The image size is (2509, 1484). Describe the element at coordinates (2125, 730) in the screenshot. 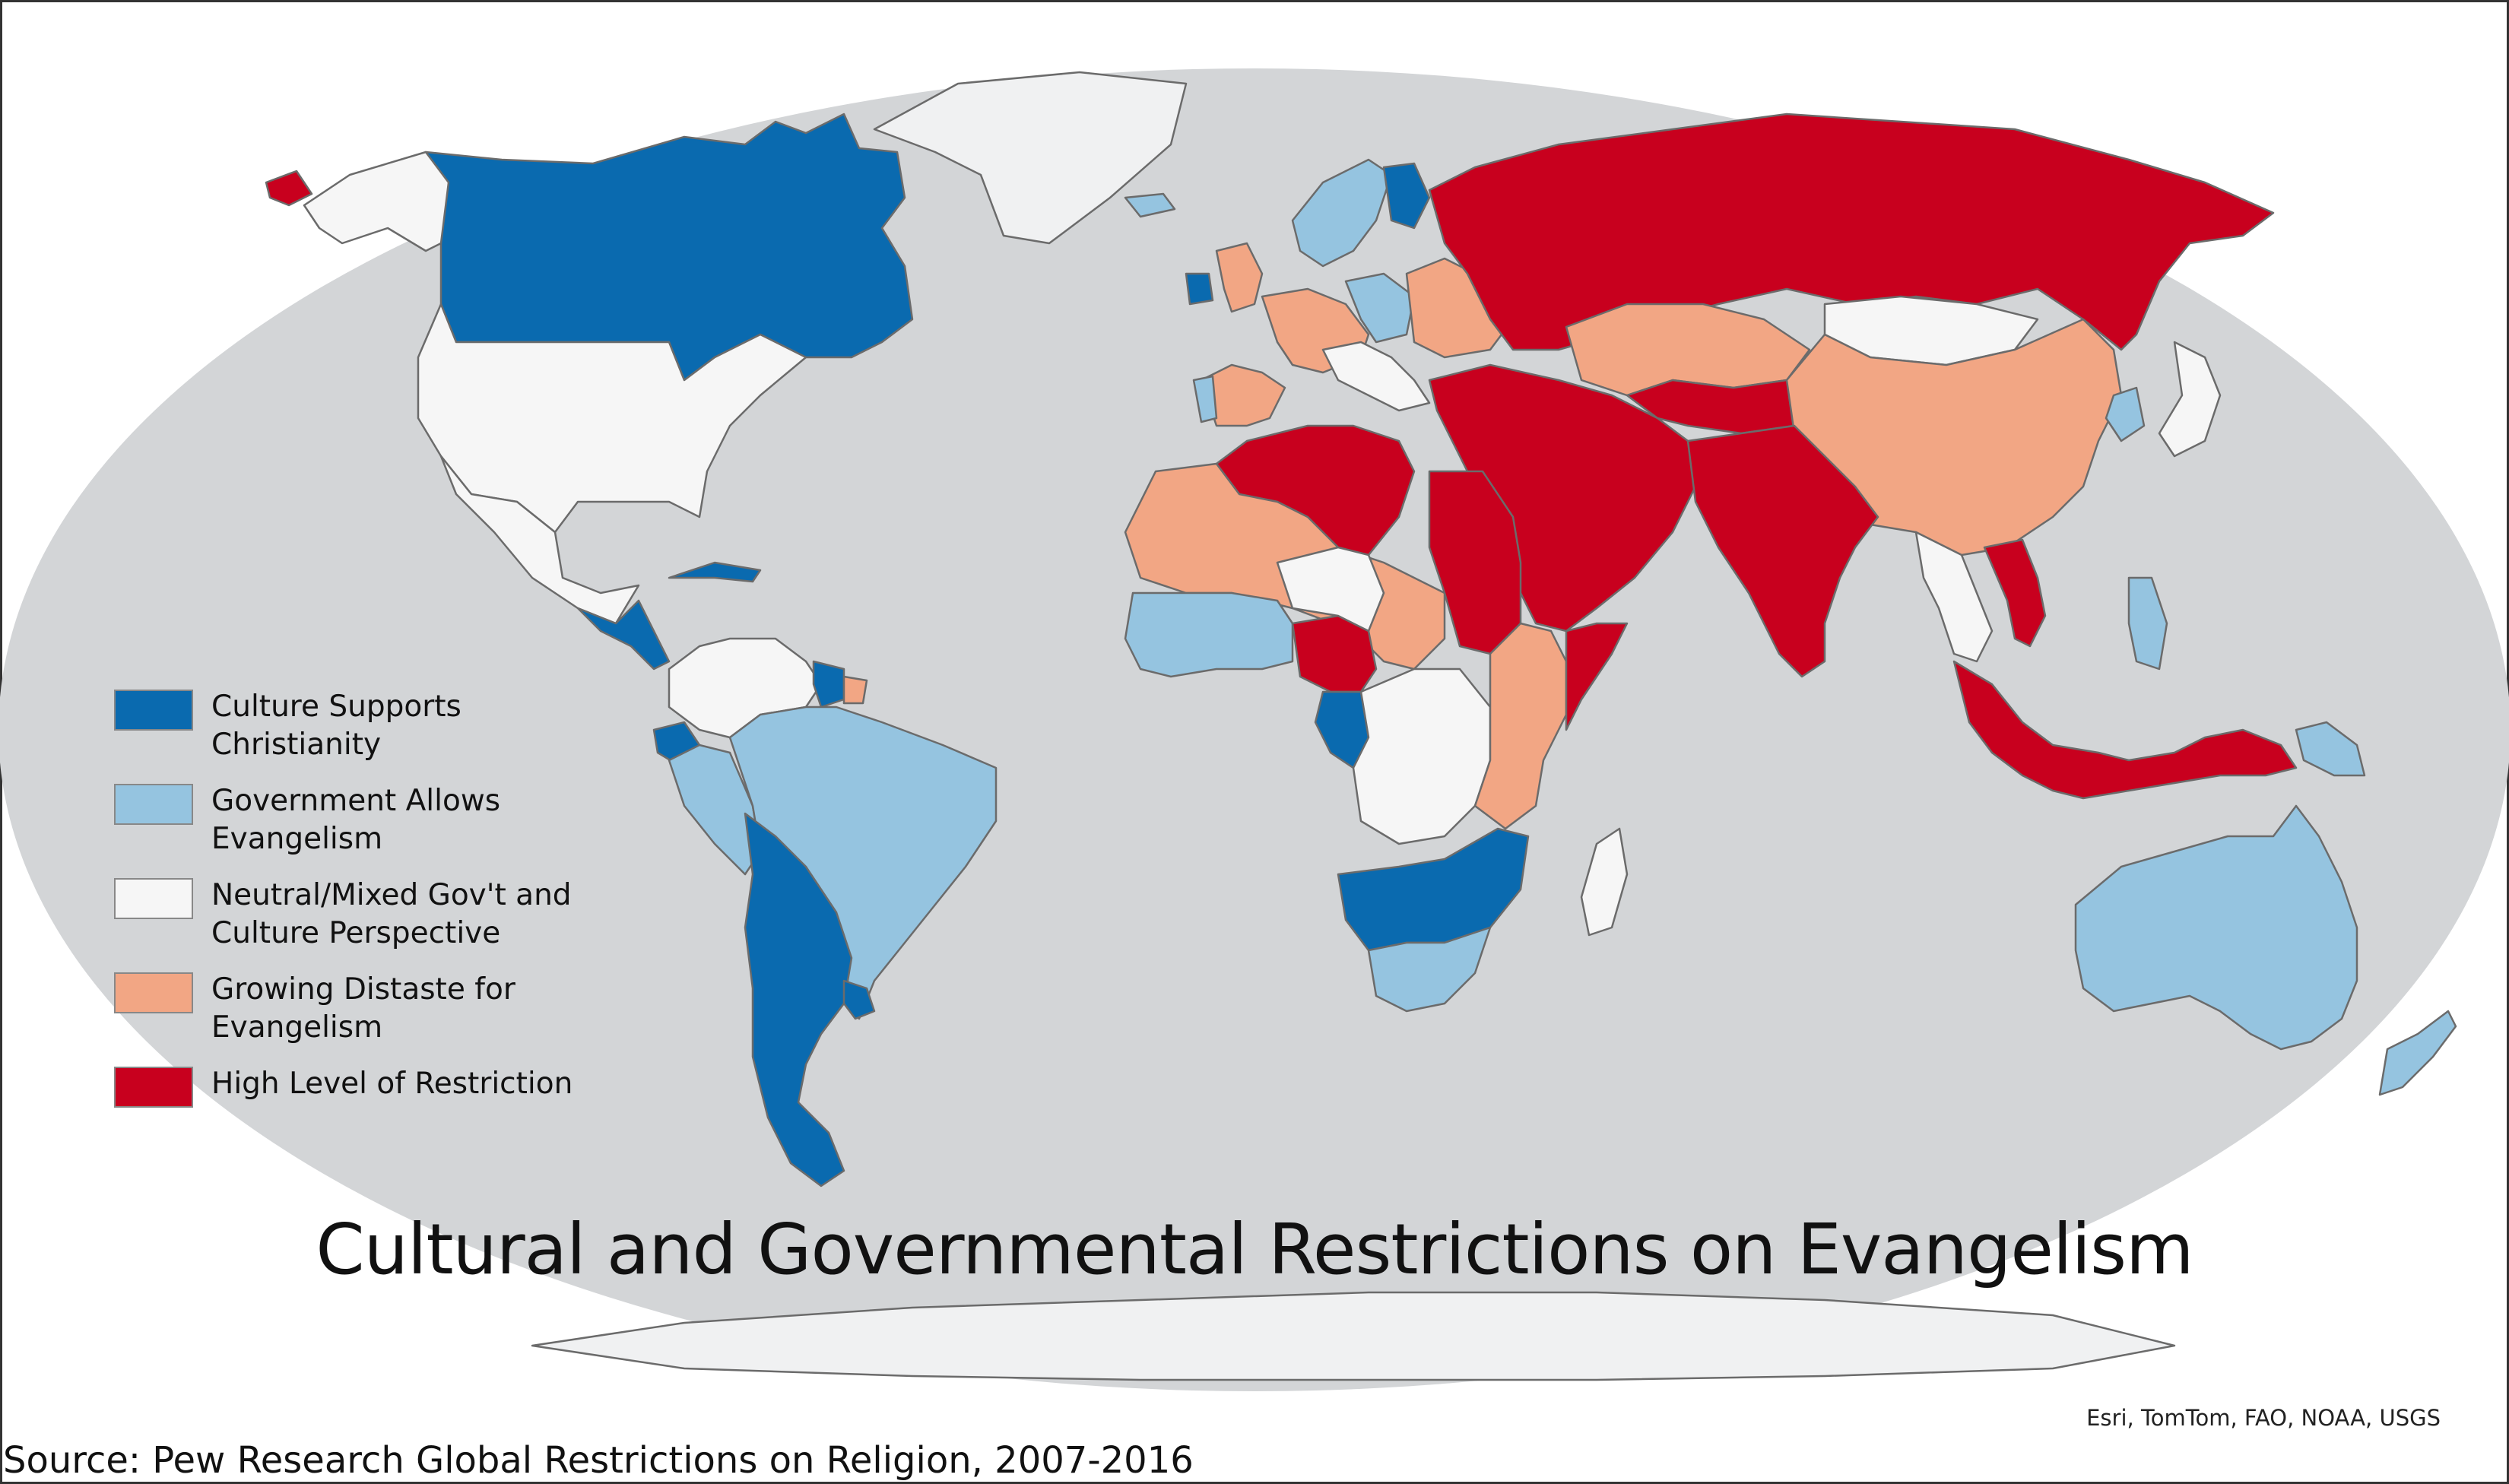

I see `country-indonesia` at that location.